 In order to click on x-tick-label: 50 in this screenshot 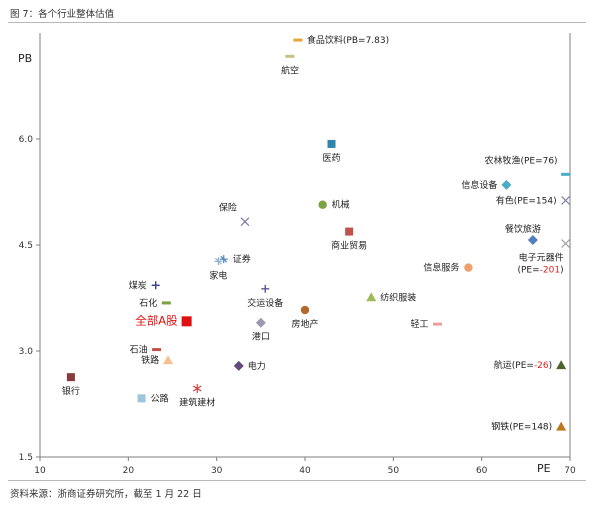, I will do `click(394, 471)`.